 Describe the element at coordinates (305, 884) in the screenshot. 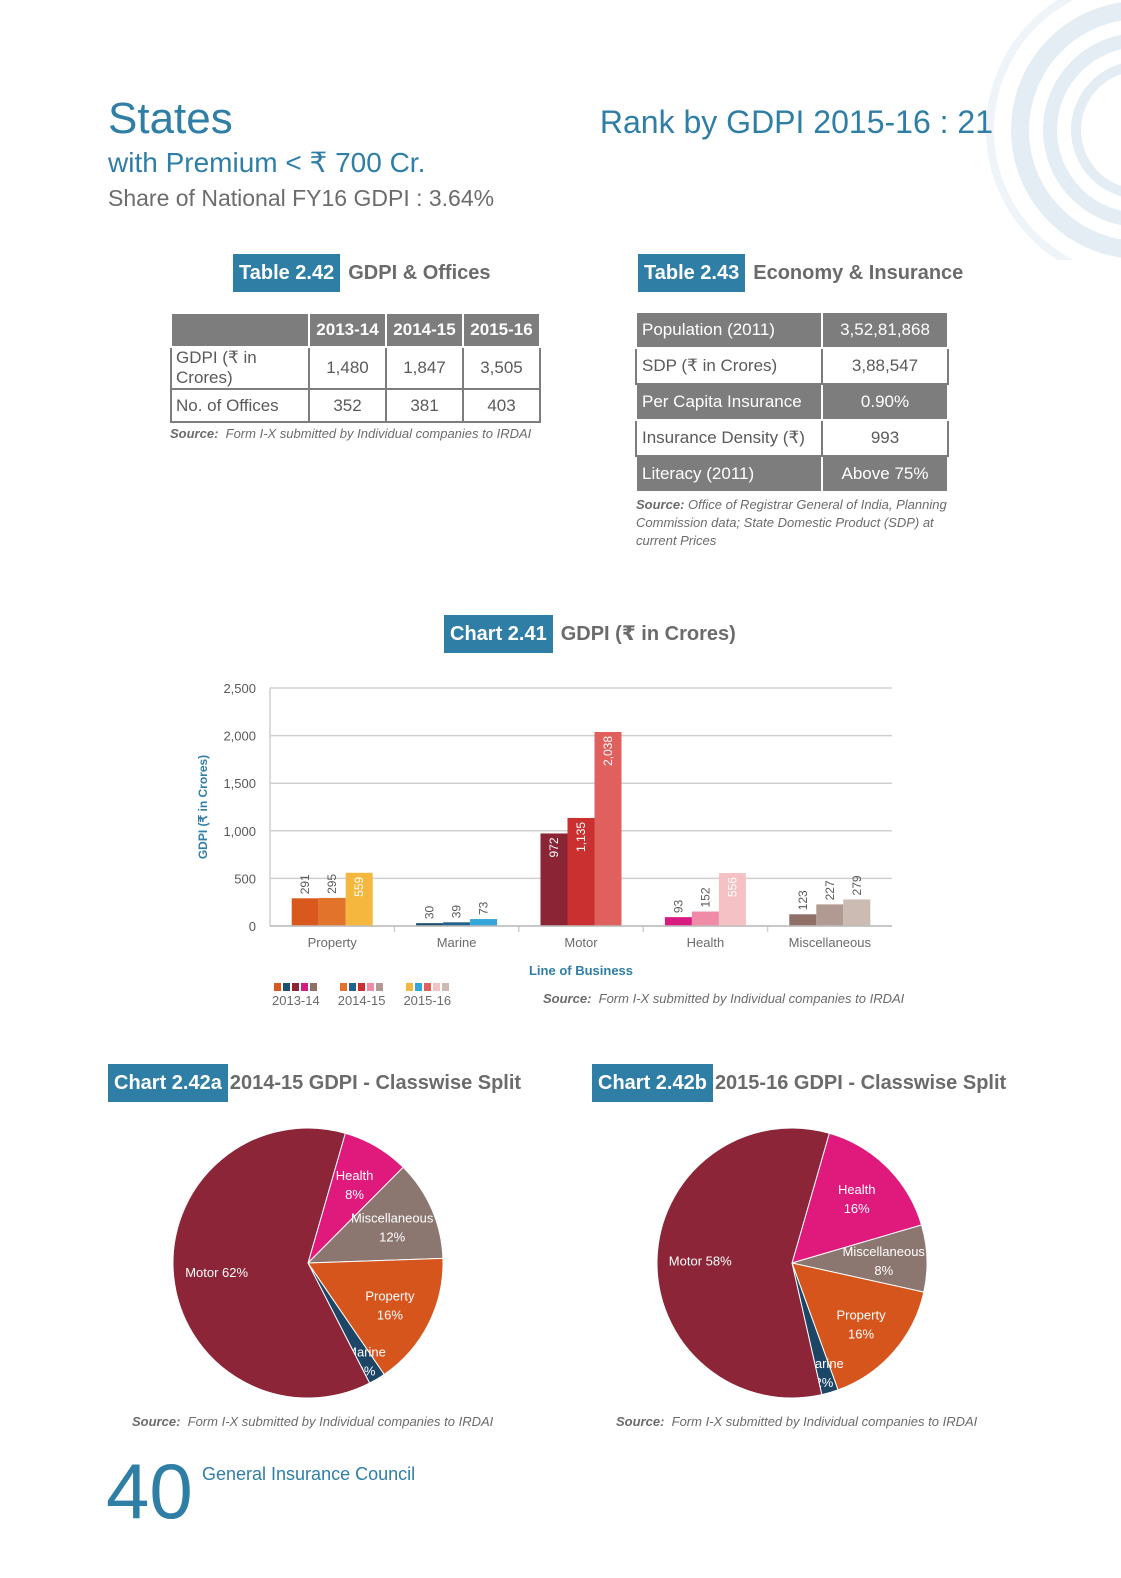

I see `bar-data-label: 291` at that location.